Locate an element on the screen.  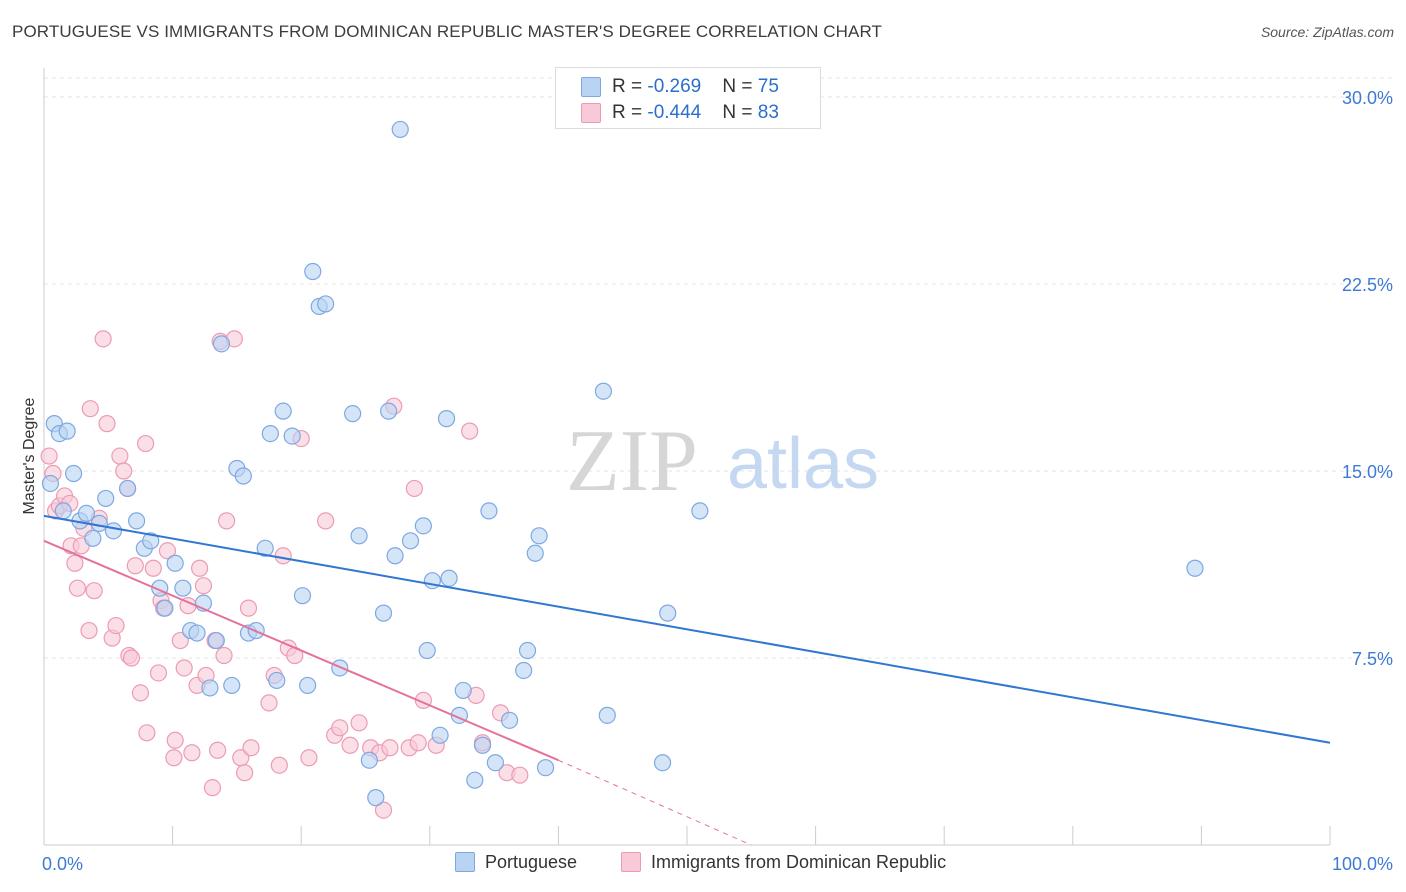
y-tick-label: 15.0% is located at coordinates (1367, 472).